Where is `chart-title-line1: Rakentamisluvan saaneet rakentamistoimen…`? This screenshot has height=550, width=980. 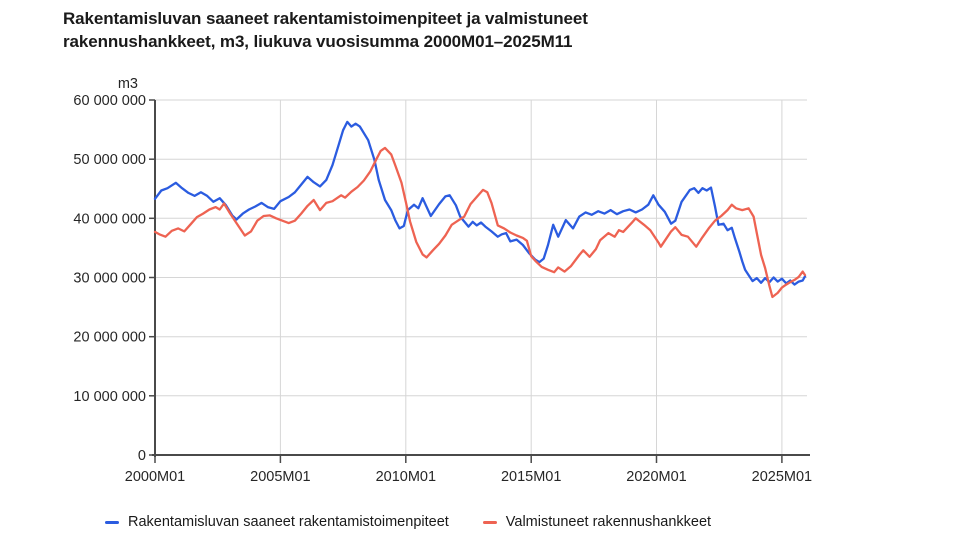 chart-title-line1: Rakentamisluvan saaneet rakentamistoimen… is located at coordinates (325, 18).